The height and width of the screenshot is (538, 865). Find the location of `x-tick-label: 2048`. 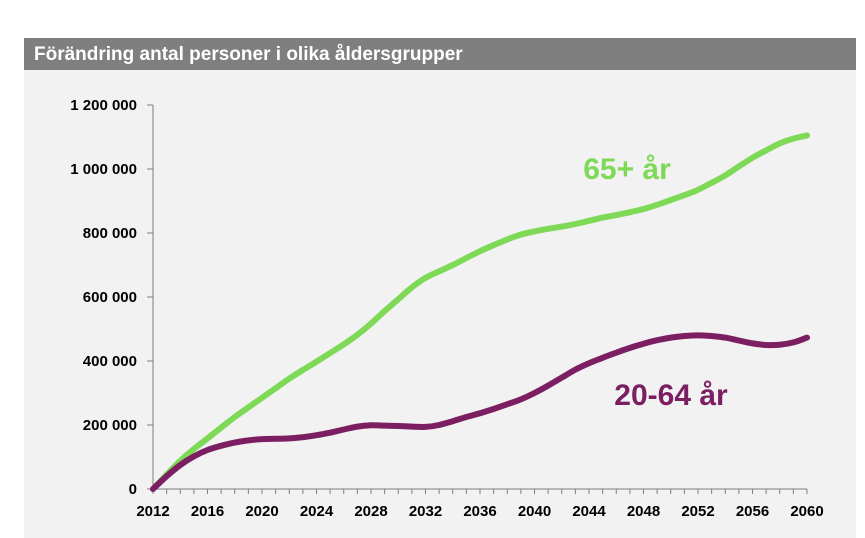

x-tick-label: 2048 is located at coordinates (643, 511).